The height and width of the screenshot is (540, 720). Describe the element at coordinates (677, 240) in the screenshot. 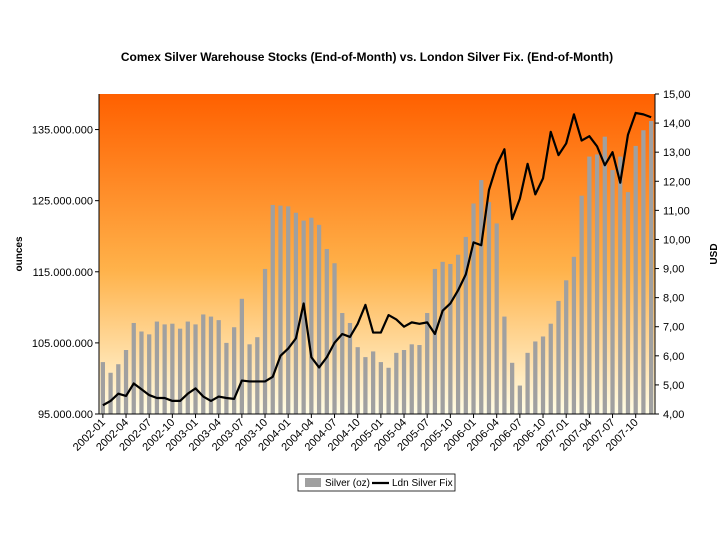

I see `right-tick-label: 10,00` at that location.